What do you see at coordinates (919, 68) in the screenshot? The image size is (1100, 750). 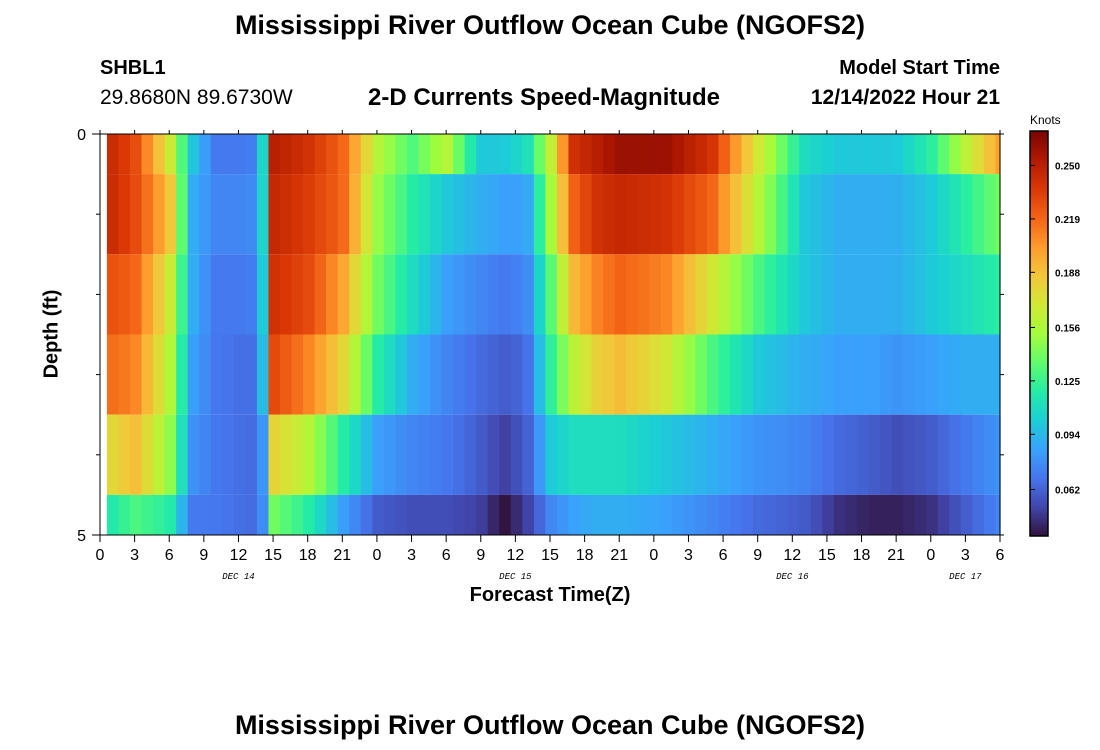 I see `model-start-label: Model Start Time` at bounding box center [919, 68].